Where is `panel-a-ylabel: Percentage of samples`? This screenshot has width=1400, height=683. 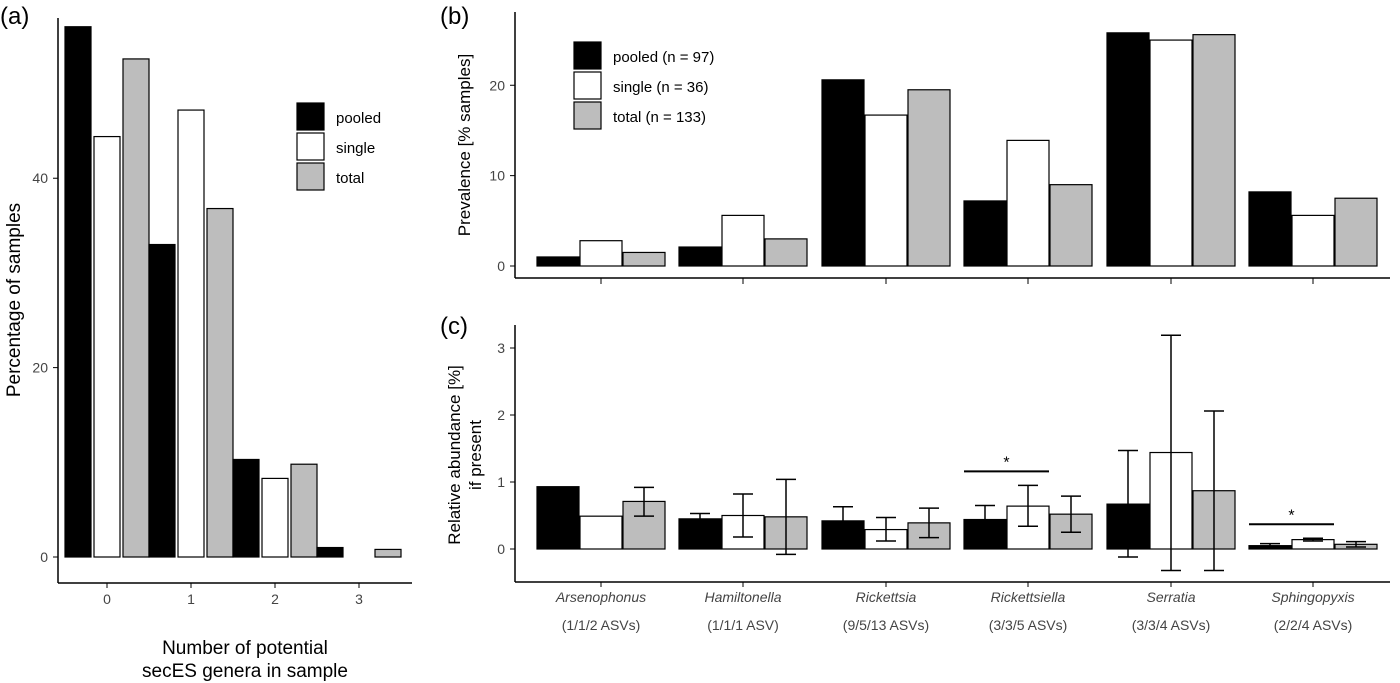 panel-a-ylabel: Percentage of samples is located at coordinates (14, 300).